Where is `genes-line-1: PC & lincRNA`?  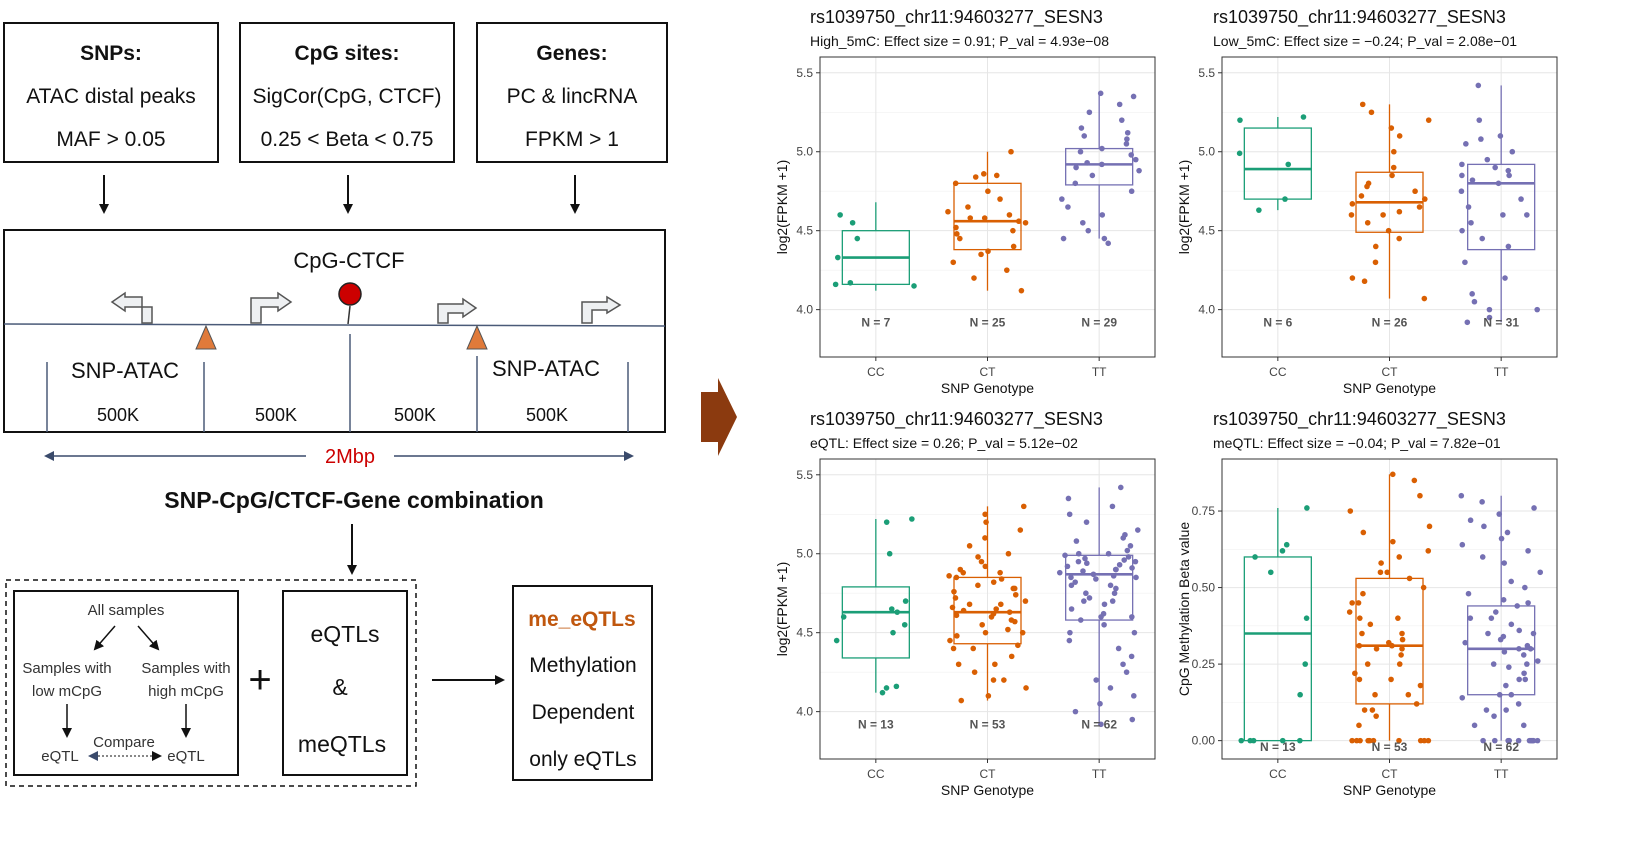 genes-line-1: PC & lincRNA is located at coordinates (572, 96).